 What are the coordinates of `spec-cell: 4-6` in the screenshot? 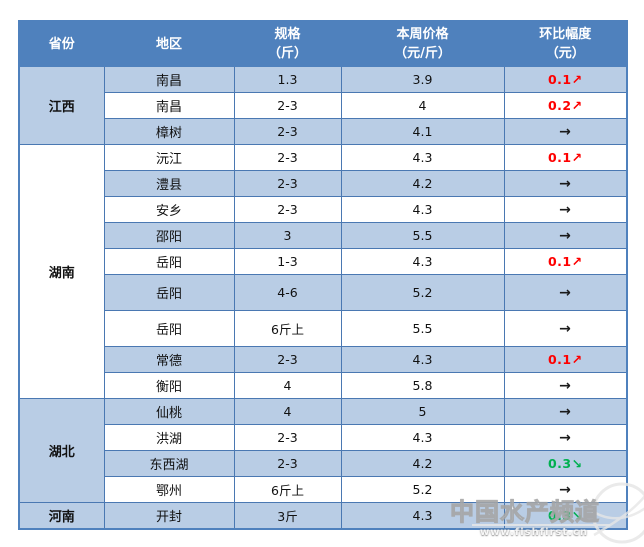 It's located at (287, 292).